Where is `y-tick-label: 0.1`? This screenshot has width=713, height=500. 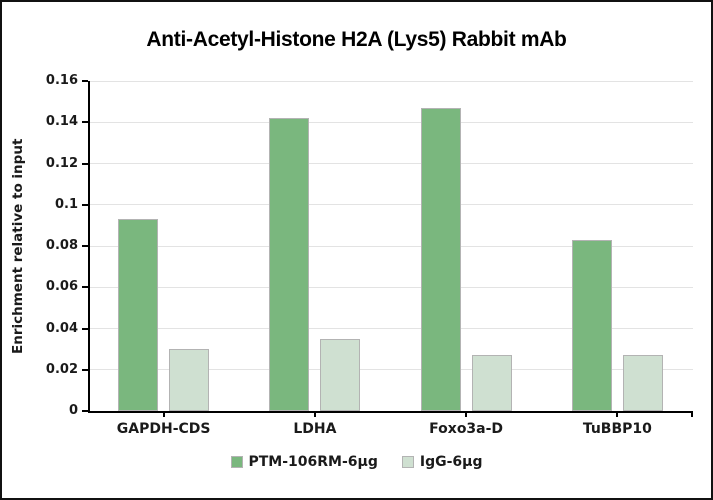 y-tick-label: 0.1 is located at coordinates (66, 204).